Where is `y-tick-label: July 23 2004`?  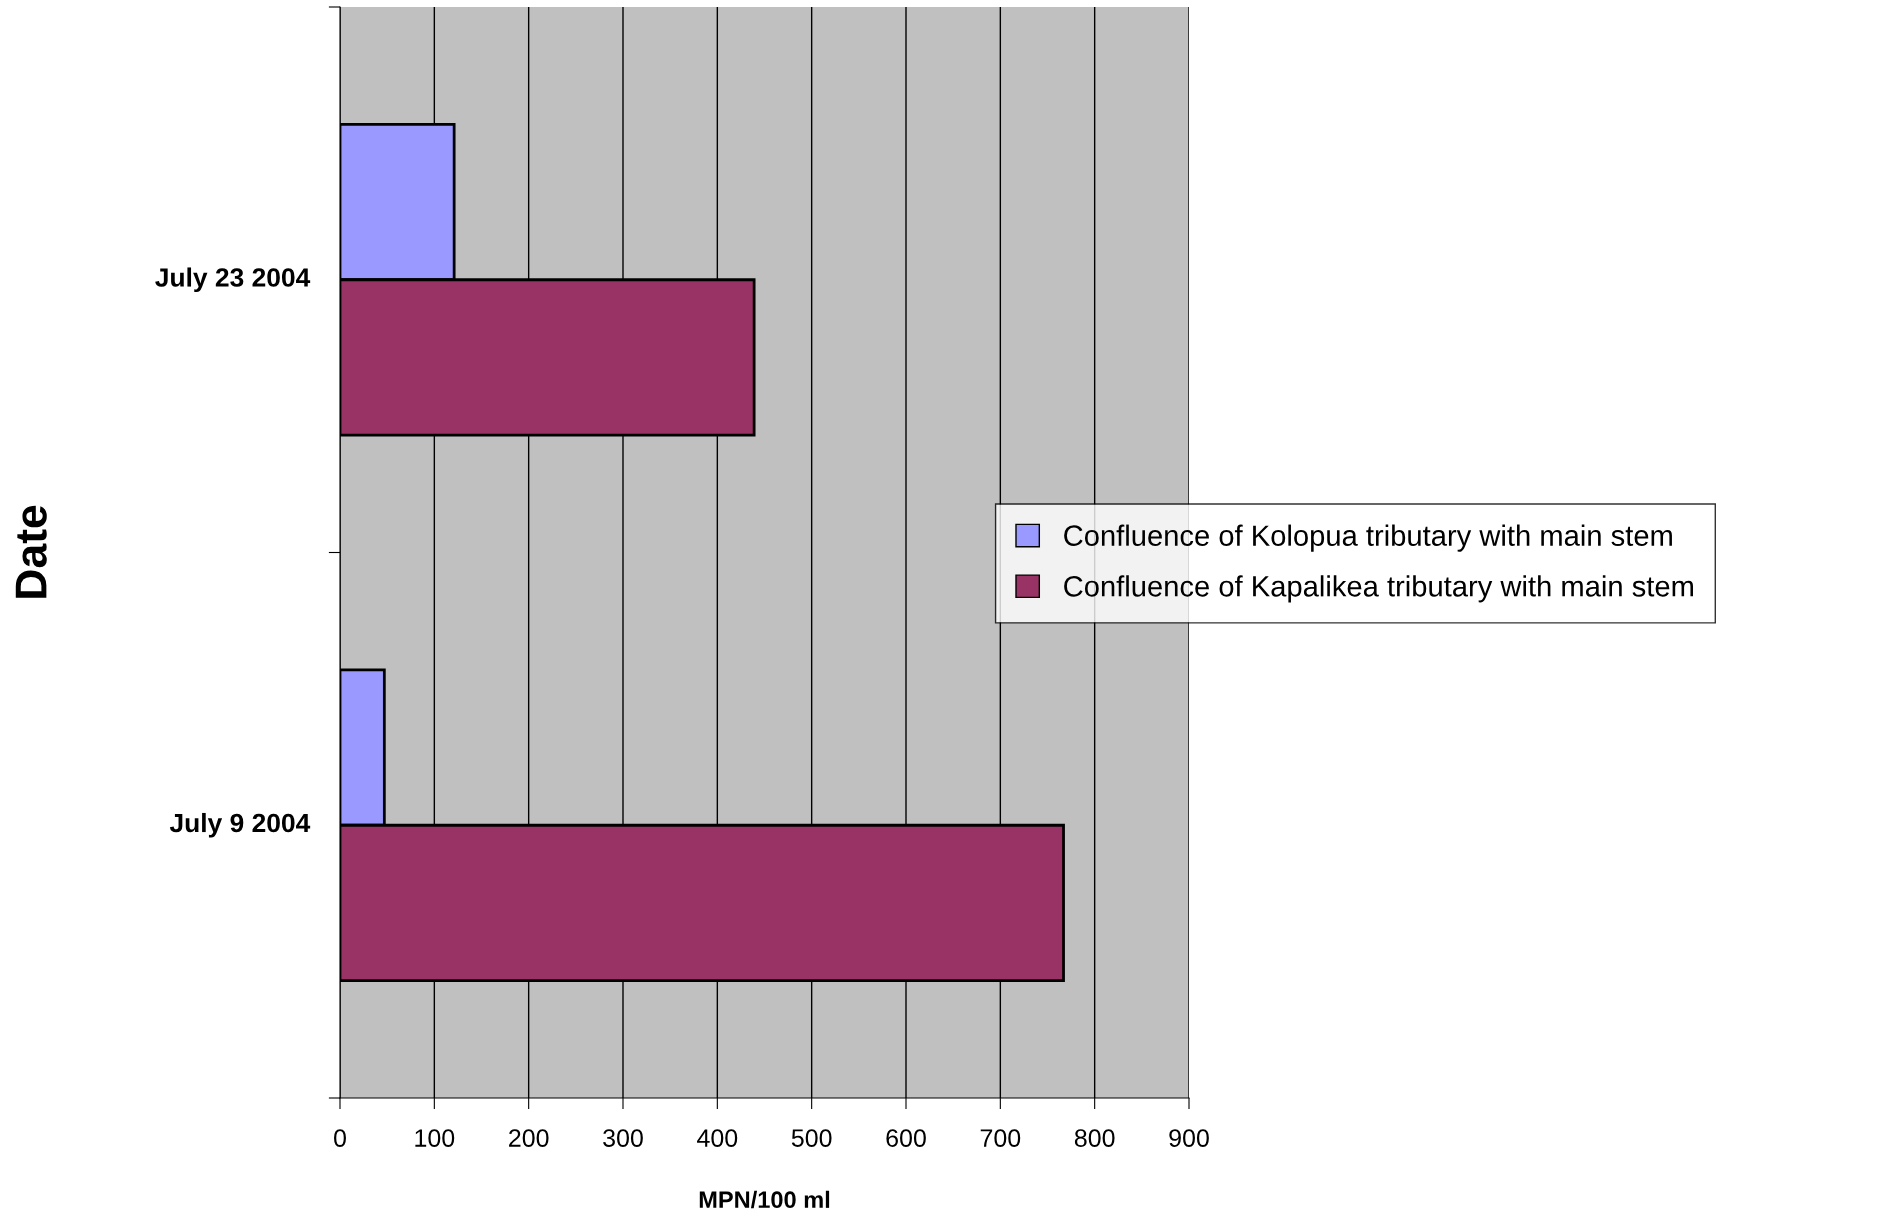 y-tick-label: July 23 2004 is located at coordinates (233, 280).